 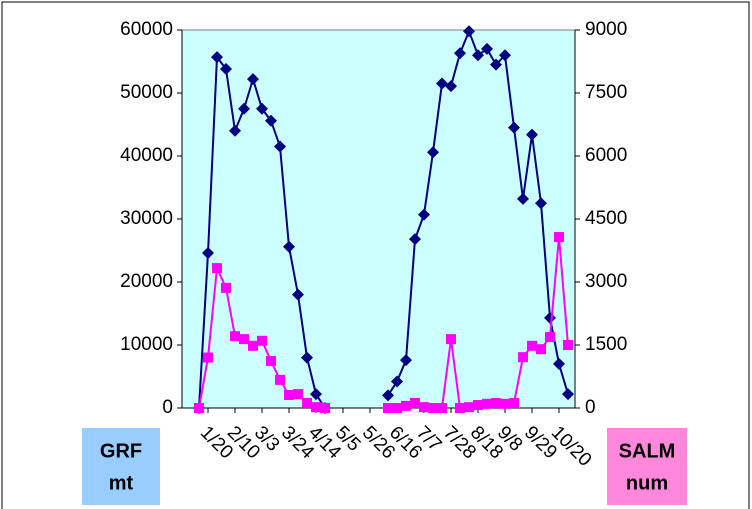 I want to click on y2-tick-label: 0, so click(x=590, y=407).